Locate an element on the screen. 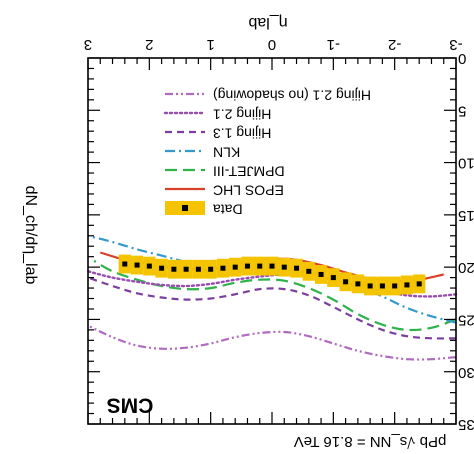 The height and width of the screenshot is (454, 474). x-tick-label: 2 is located at coordinates (149, 44).